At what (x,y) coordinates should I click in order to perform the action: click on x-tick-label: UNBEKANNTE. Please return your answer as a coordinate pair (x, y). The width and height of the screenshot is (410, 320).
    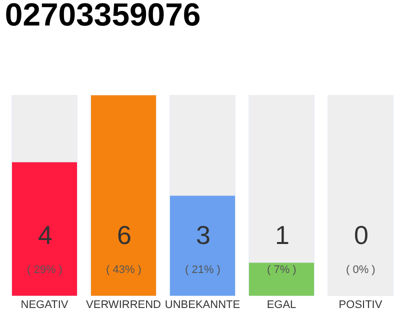
    Looking at the image, I should click on (202, 305).